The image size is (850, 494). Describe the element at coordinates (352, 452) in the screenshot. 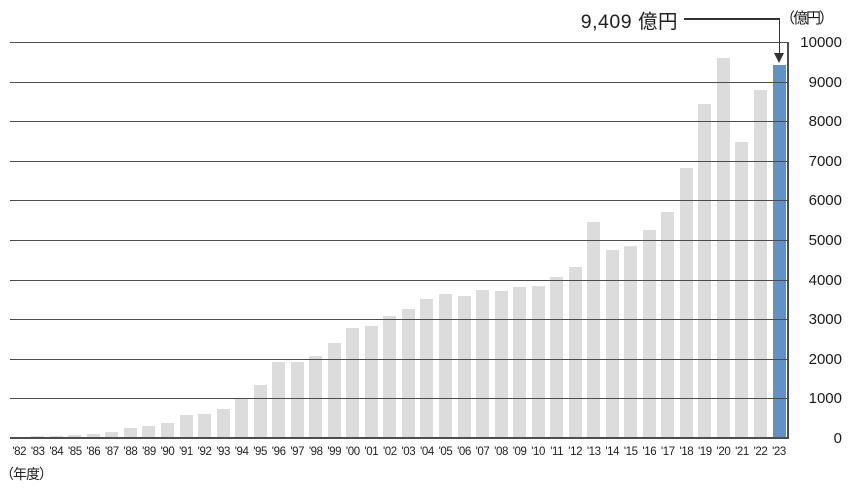

I see `x-axis-tick-label: '00` at that location.